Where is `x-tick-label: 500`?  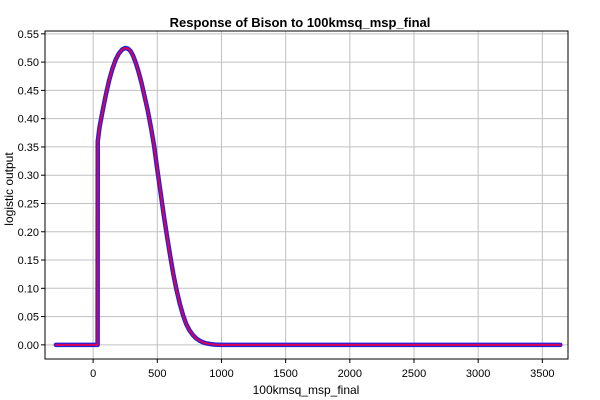
x-tick-label: 500 is located at coordinates (157, 374).